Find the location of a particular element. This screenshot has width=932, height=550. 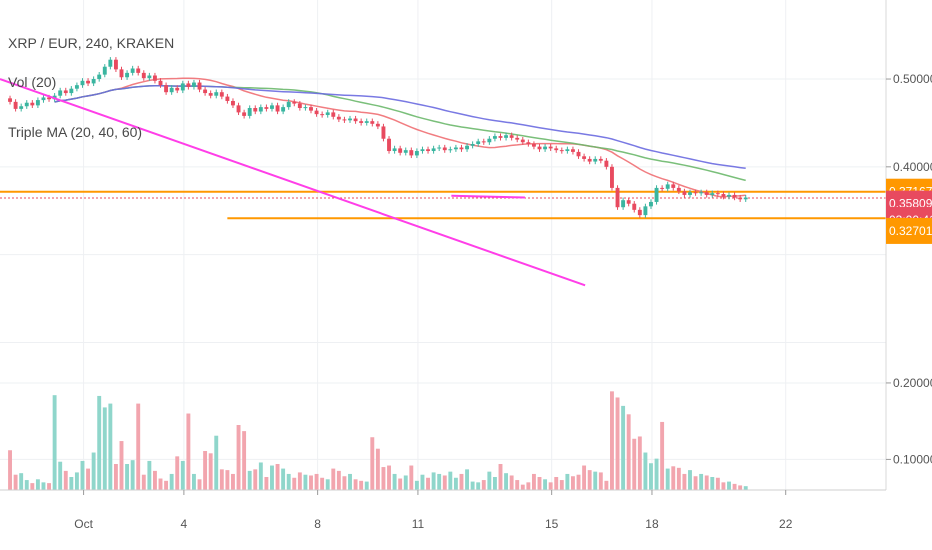

time-axis: Oct 4 8 11 15 18 22 is located at coordinates (433, 510).